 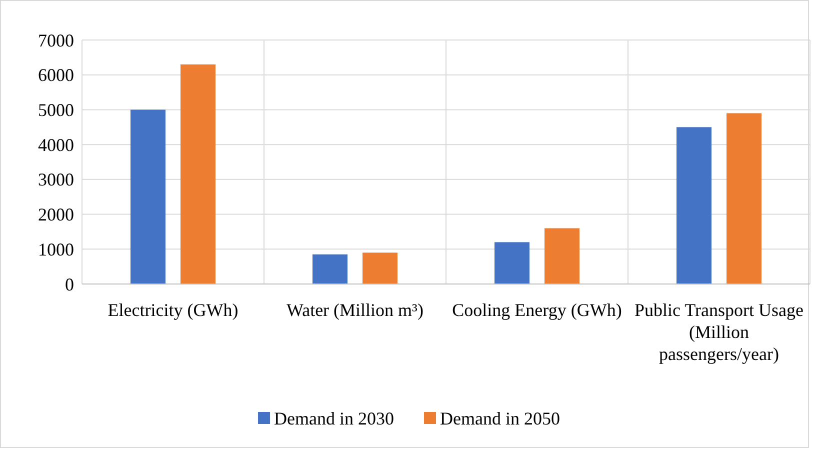 I want to click on y-tick-label: 7000, so click(x=56, y=40).